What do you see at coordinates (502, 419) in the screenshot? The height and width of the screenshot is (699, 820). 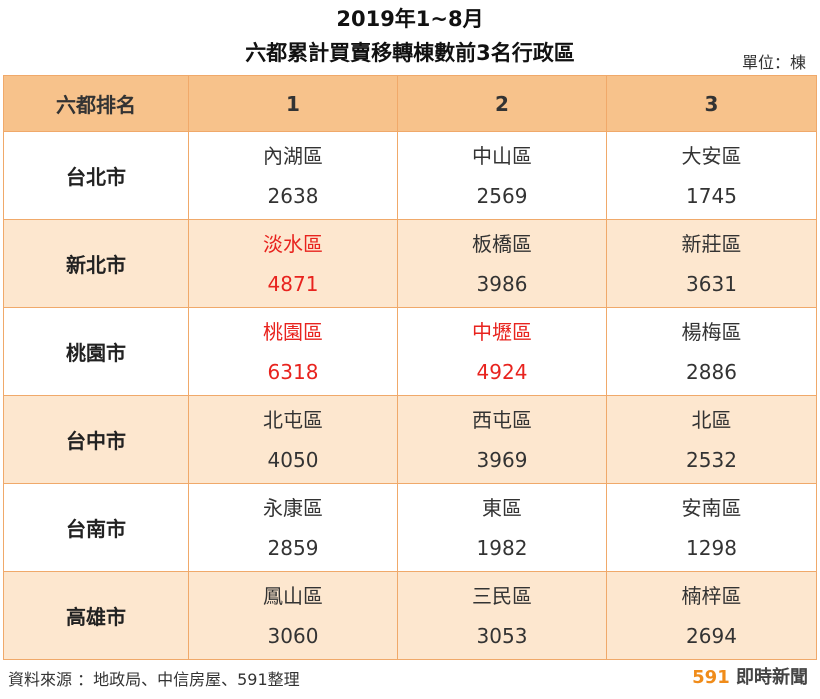 I see `district-name: 西屯區` at bounding box center [502, 419].